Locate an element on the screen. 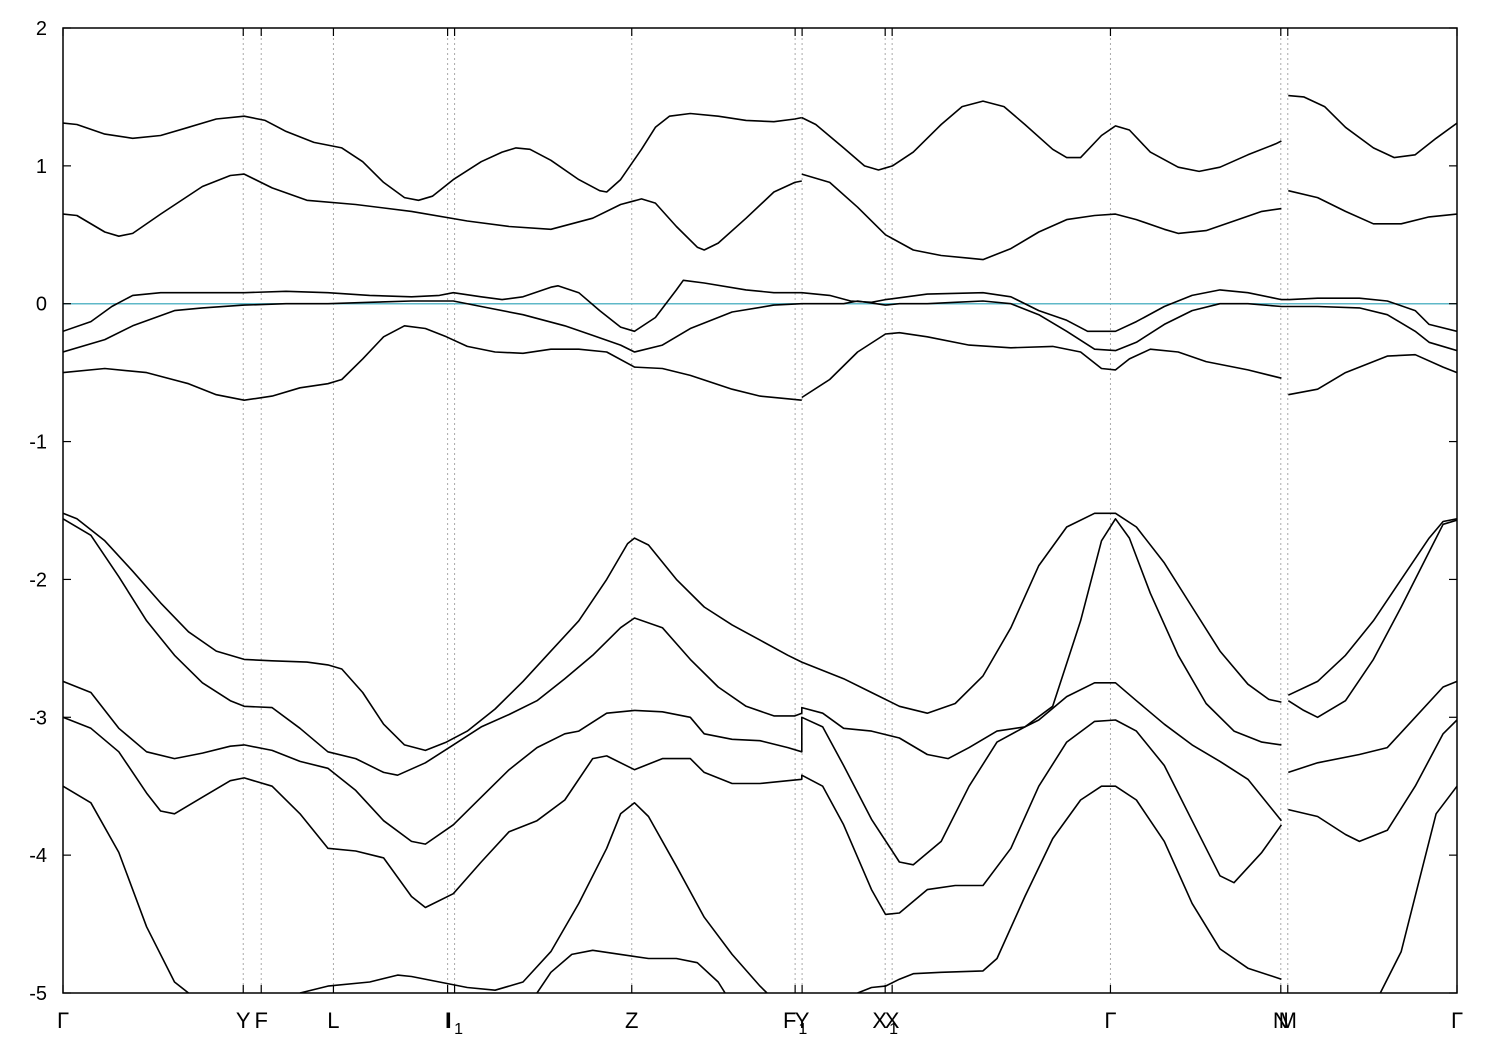 This screenshot has height=1055, width=1500. x-tick-label: N is located at coordinates (1281, 1020).